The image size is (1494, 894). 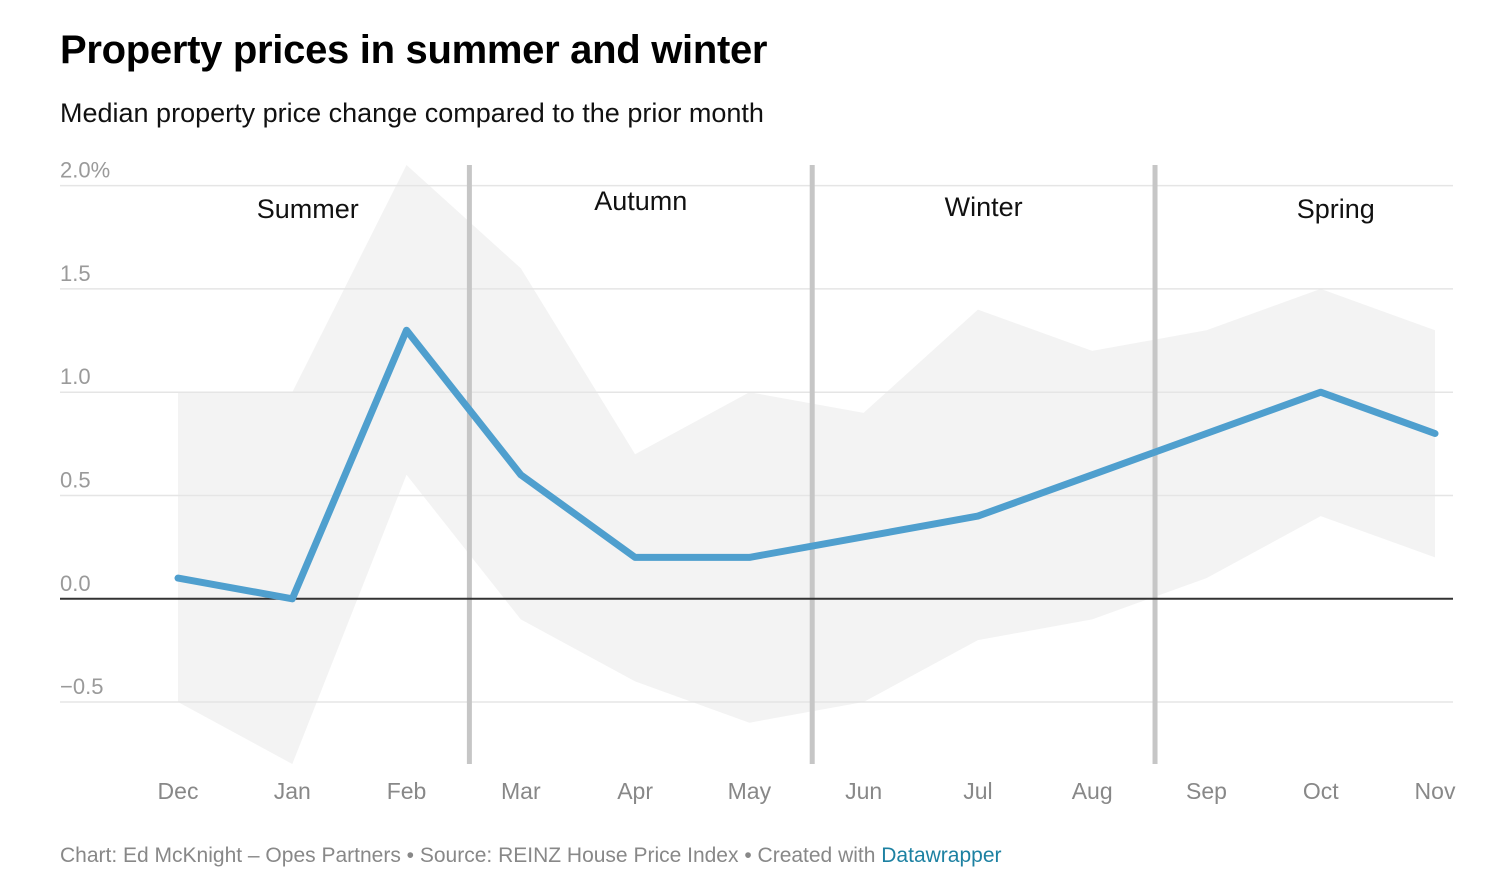 I want to click on season-label-autumn: Autumn, so click(x=640, y=201).